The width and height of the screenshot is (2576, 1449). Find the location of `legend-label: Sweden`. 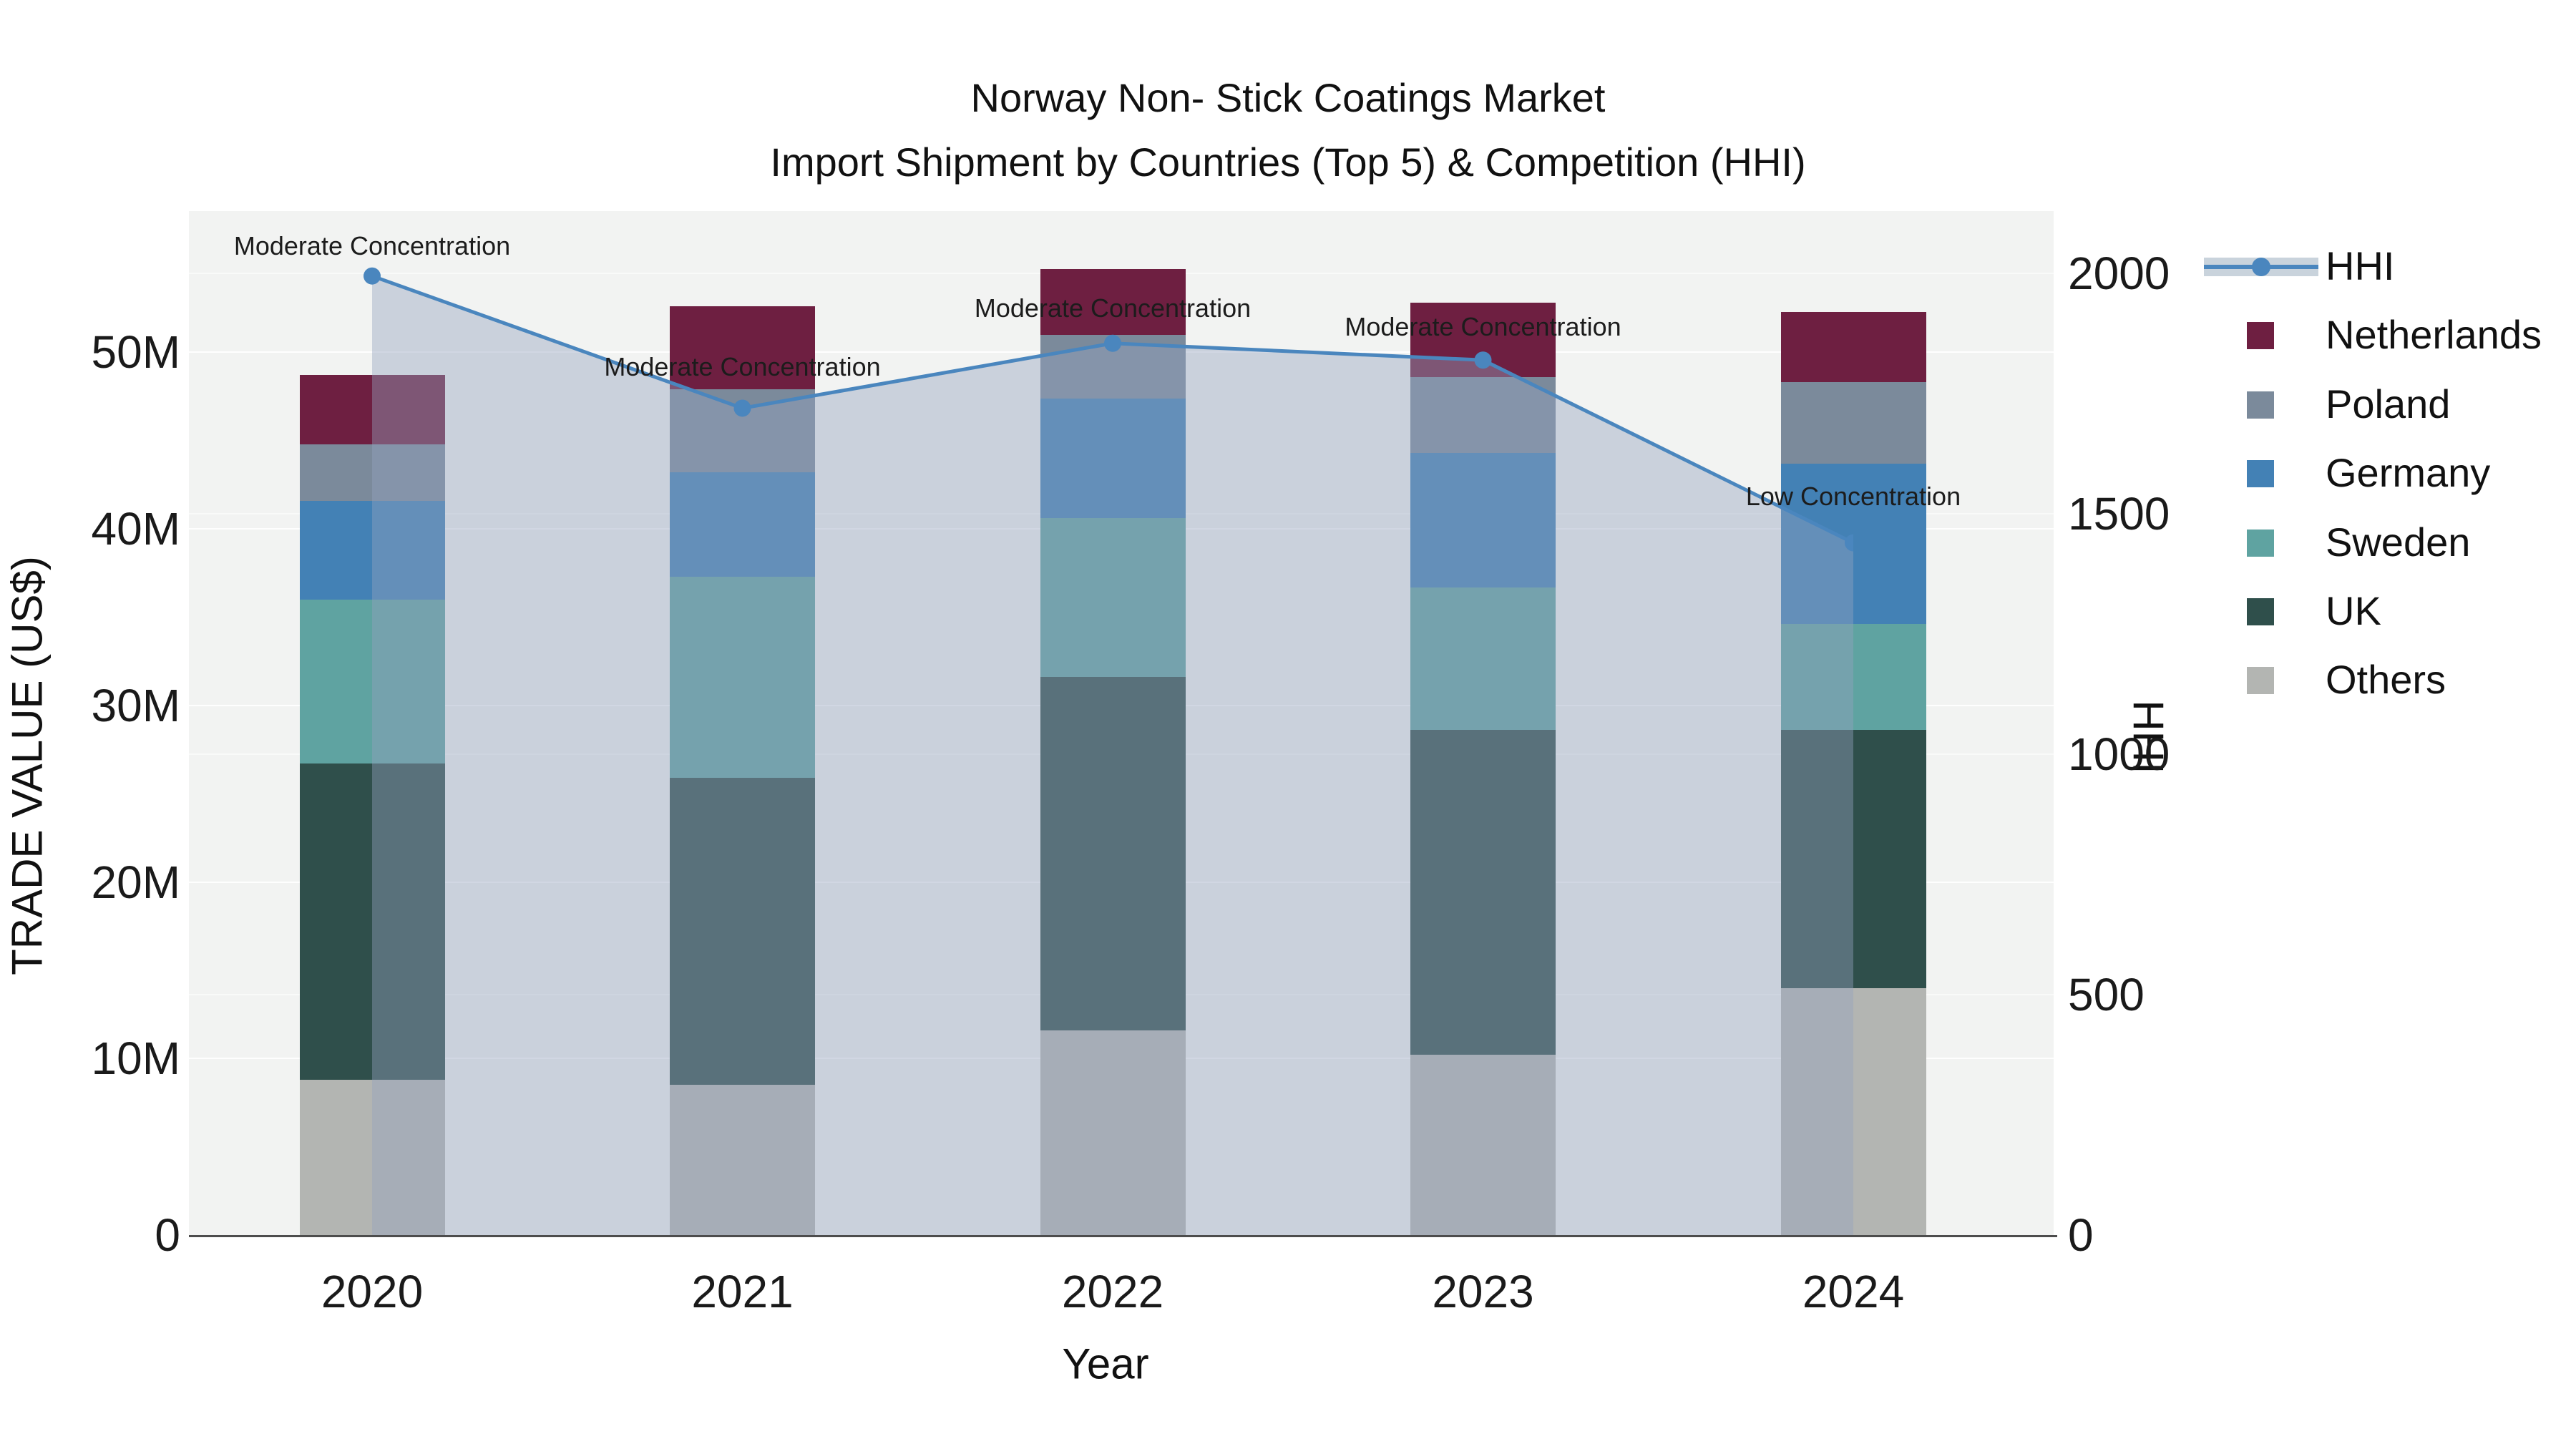

legend-label: Sweden is located at coordinates (2398, 542).